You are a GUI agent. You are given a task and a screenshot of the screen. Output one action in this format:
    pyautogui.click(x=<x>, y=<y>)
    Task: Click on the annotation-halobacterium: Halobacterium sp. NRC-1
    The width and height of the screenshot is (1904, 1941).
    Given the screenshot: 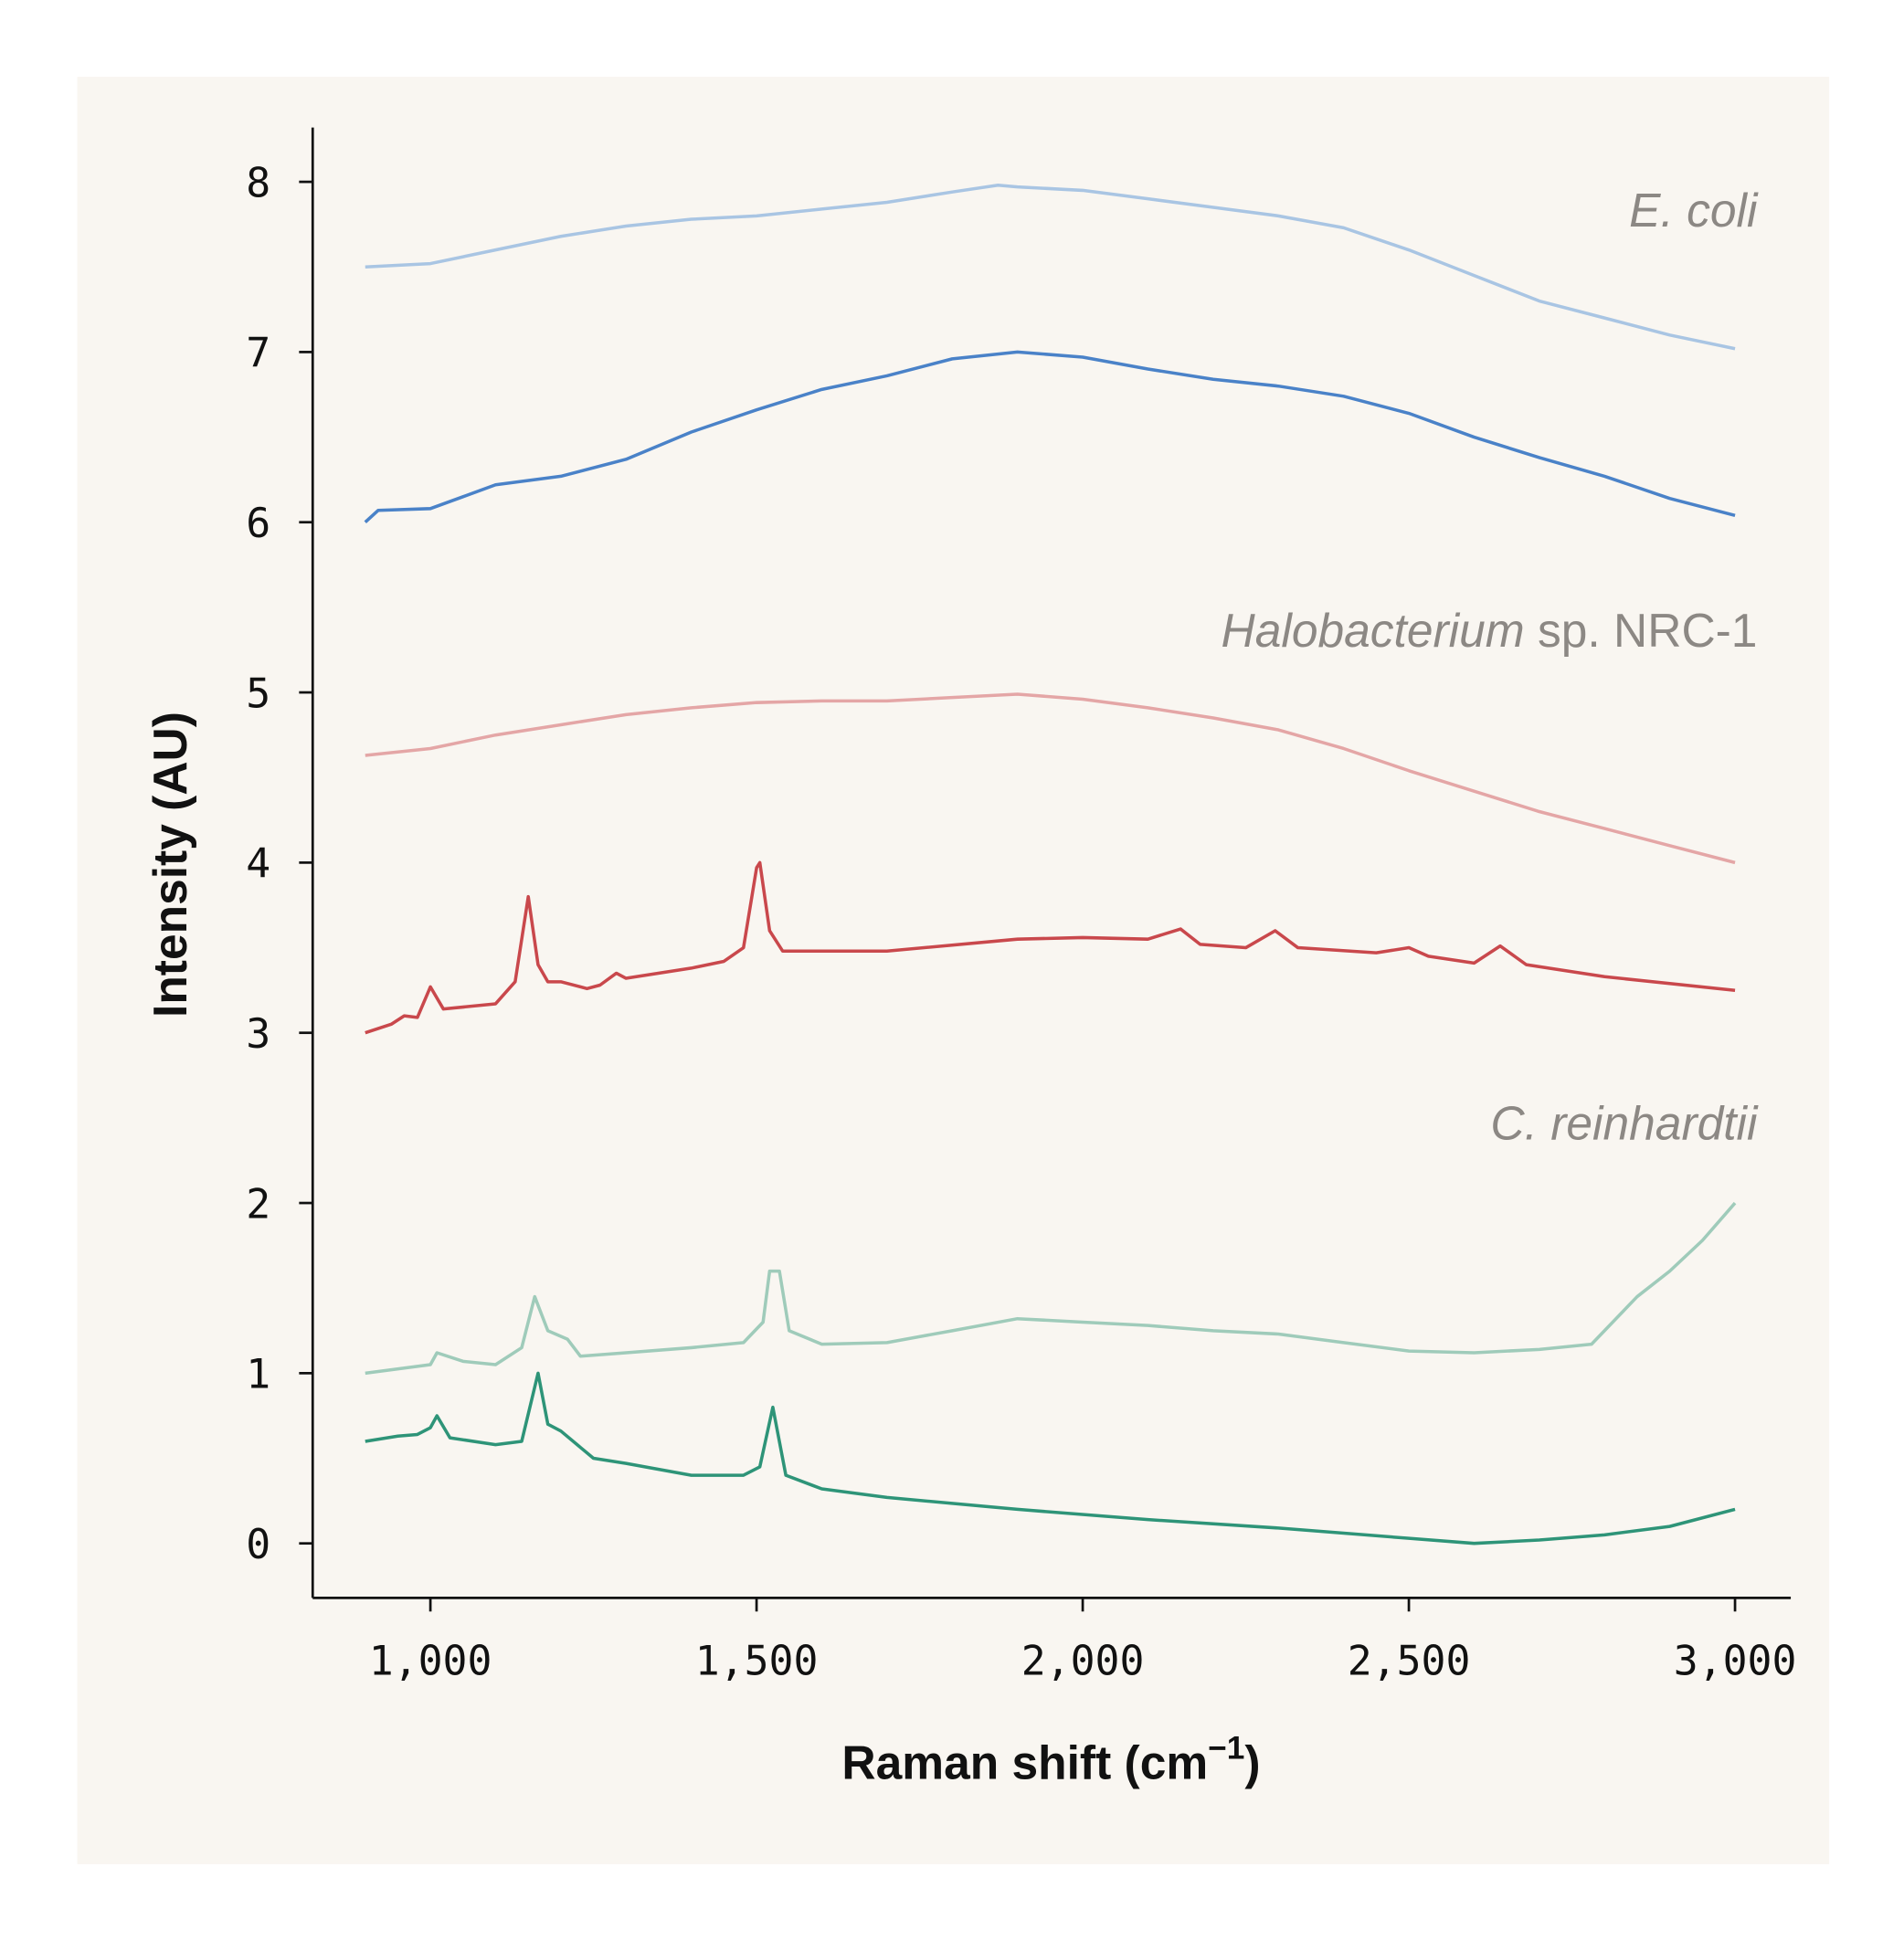 What is the action you would take?
    pyautogui.click(x=1490, y=630)
    